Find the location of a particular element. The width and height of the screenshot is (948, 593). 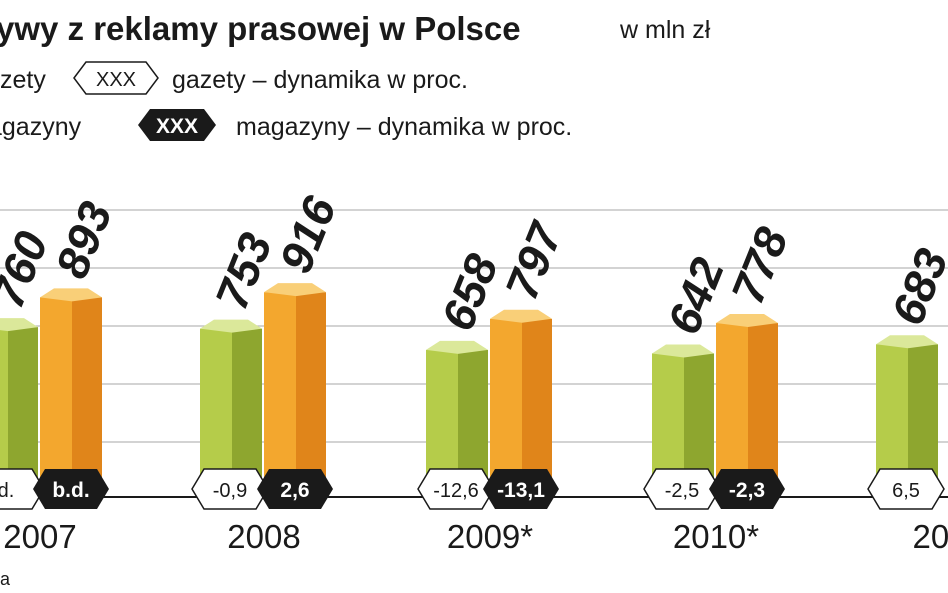

value-label-gazety: 683 is located at coordinates (914, 286).